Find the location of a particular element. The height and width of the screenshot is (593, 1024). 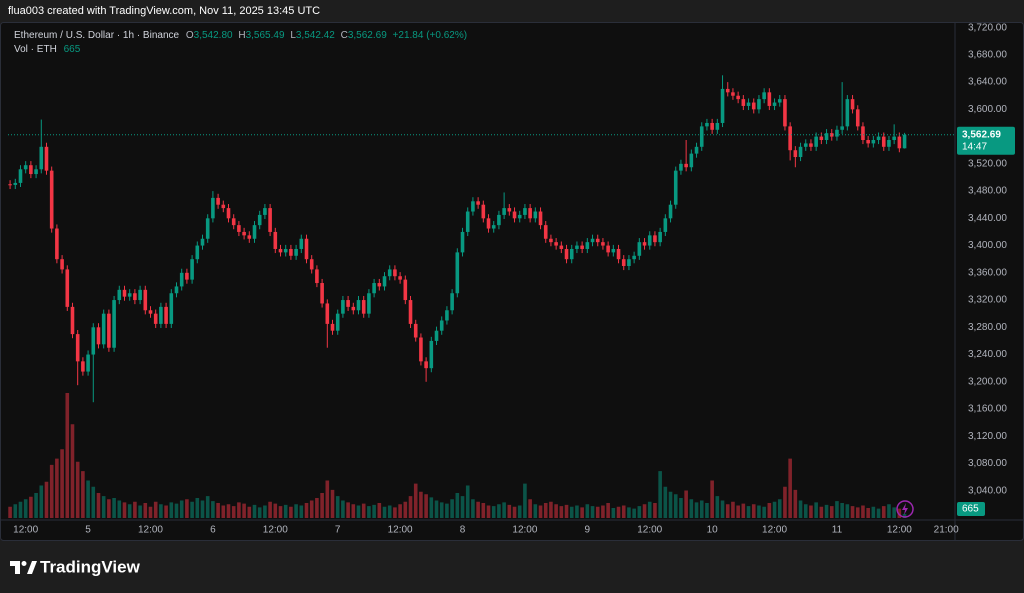

legend-o-label: O is located at coordinates (190, 35).